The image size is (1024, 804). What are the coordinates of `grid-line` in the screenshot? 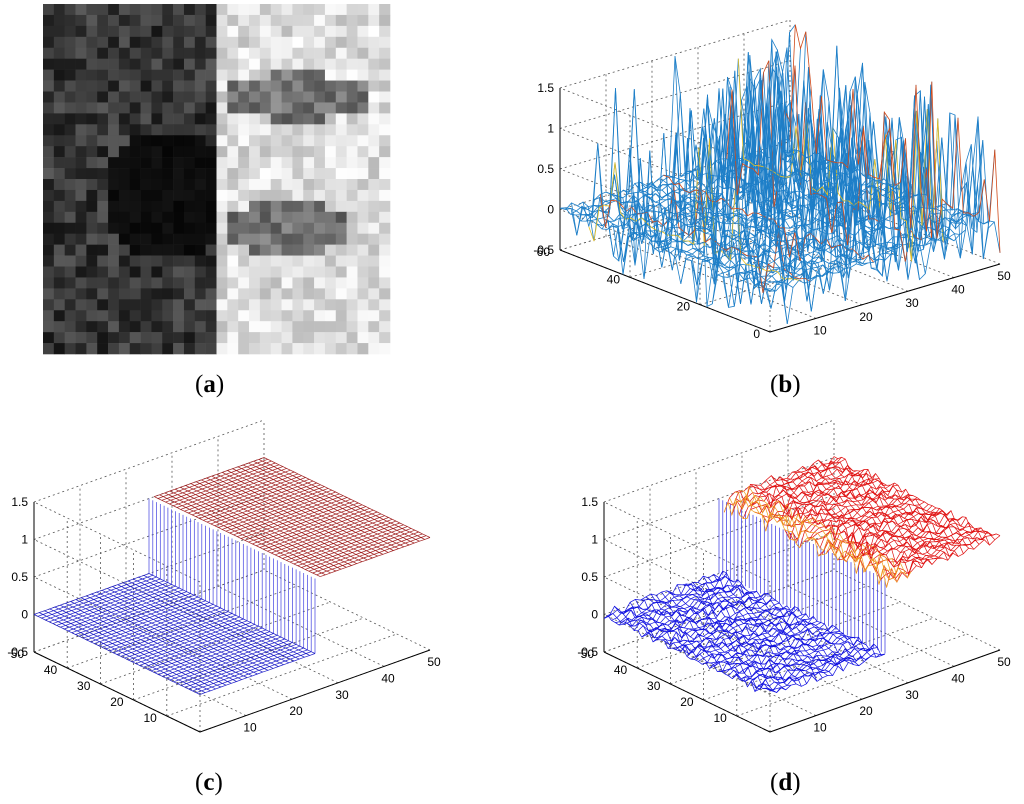 It's located at (719, 611).